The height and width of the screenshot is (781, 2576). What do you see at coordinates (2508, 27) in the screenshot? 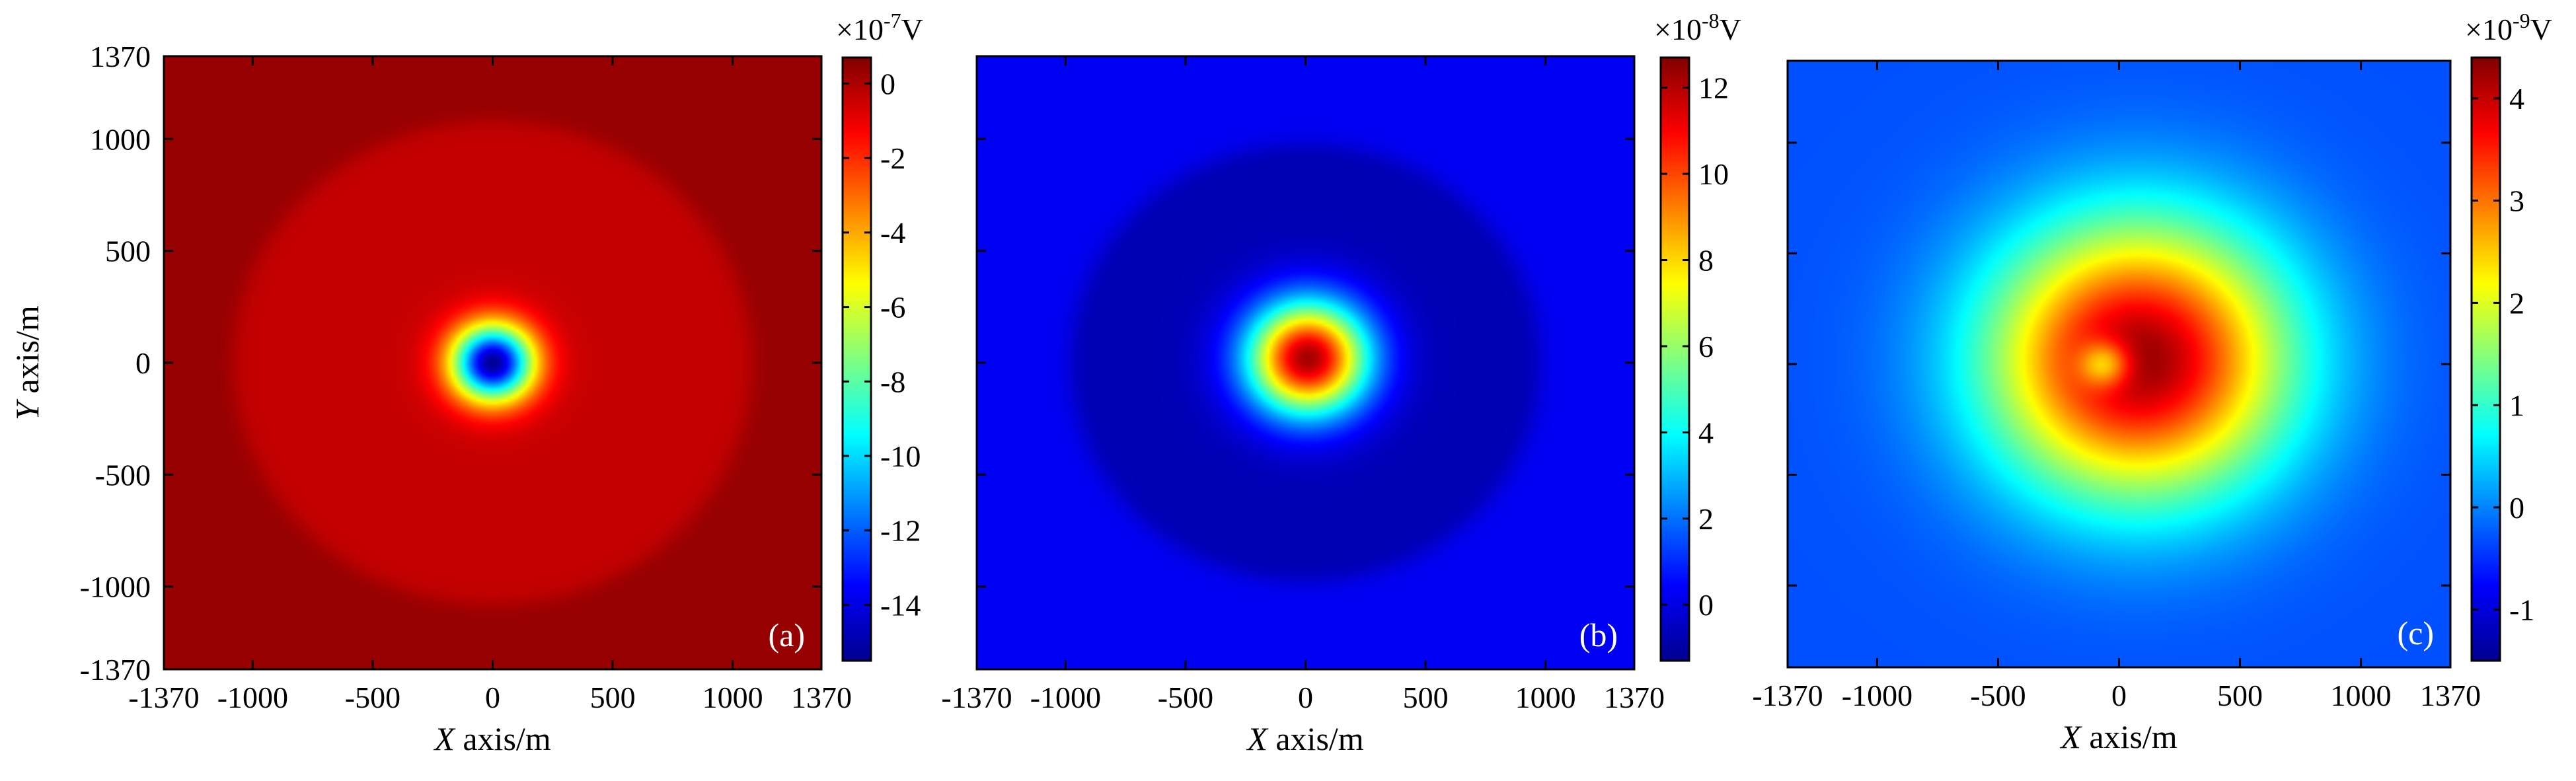
I see `colorbar-exponent-c: ×10-9V` at bounding box center [2508, 27].